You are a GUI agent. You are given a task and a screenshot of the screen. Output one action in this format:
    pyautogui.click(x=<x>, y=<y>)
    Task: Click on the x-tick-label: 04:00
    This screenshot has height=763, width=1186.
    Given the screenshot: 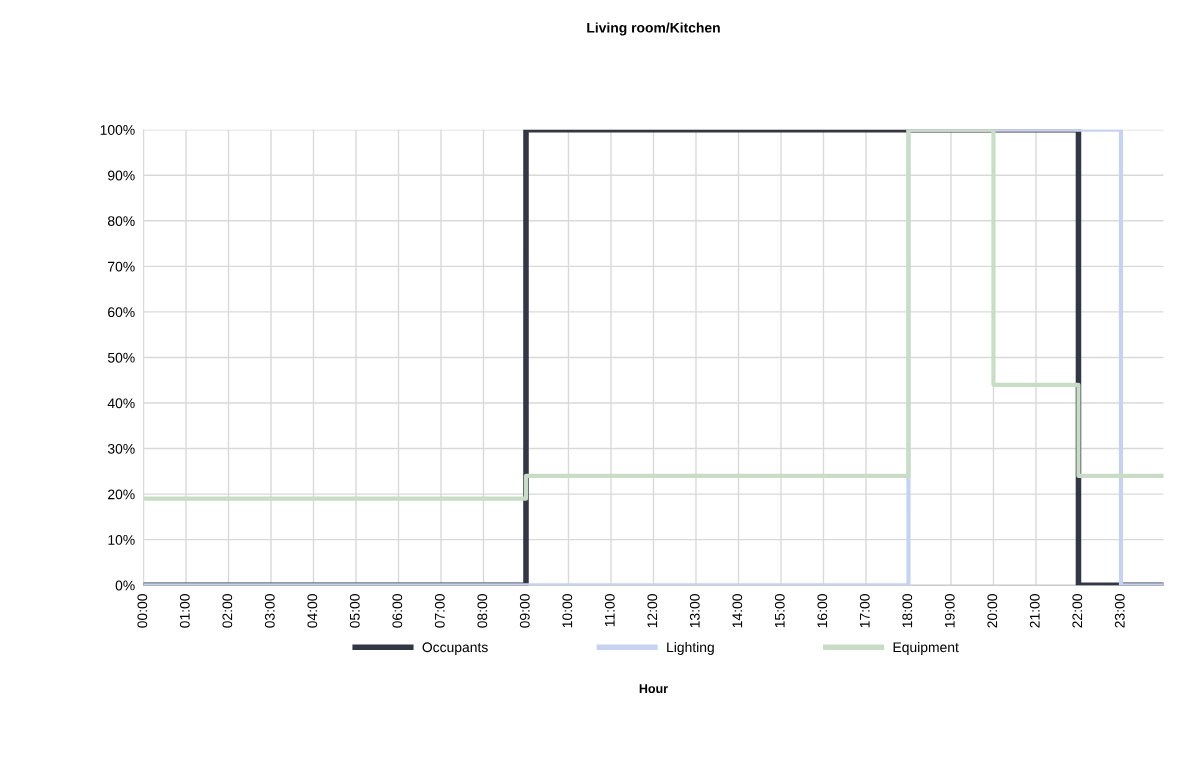 What is the action you would take?
    pyautogui.click(x=312, y=611)
    